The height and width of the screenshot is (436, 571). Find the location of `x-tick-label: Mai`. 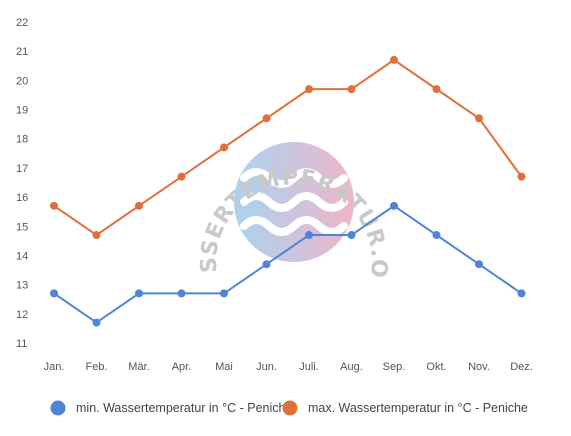

x-tick-label: Mai is located at coordinates (224, 367).